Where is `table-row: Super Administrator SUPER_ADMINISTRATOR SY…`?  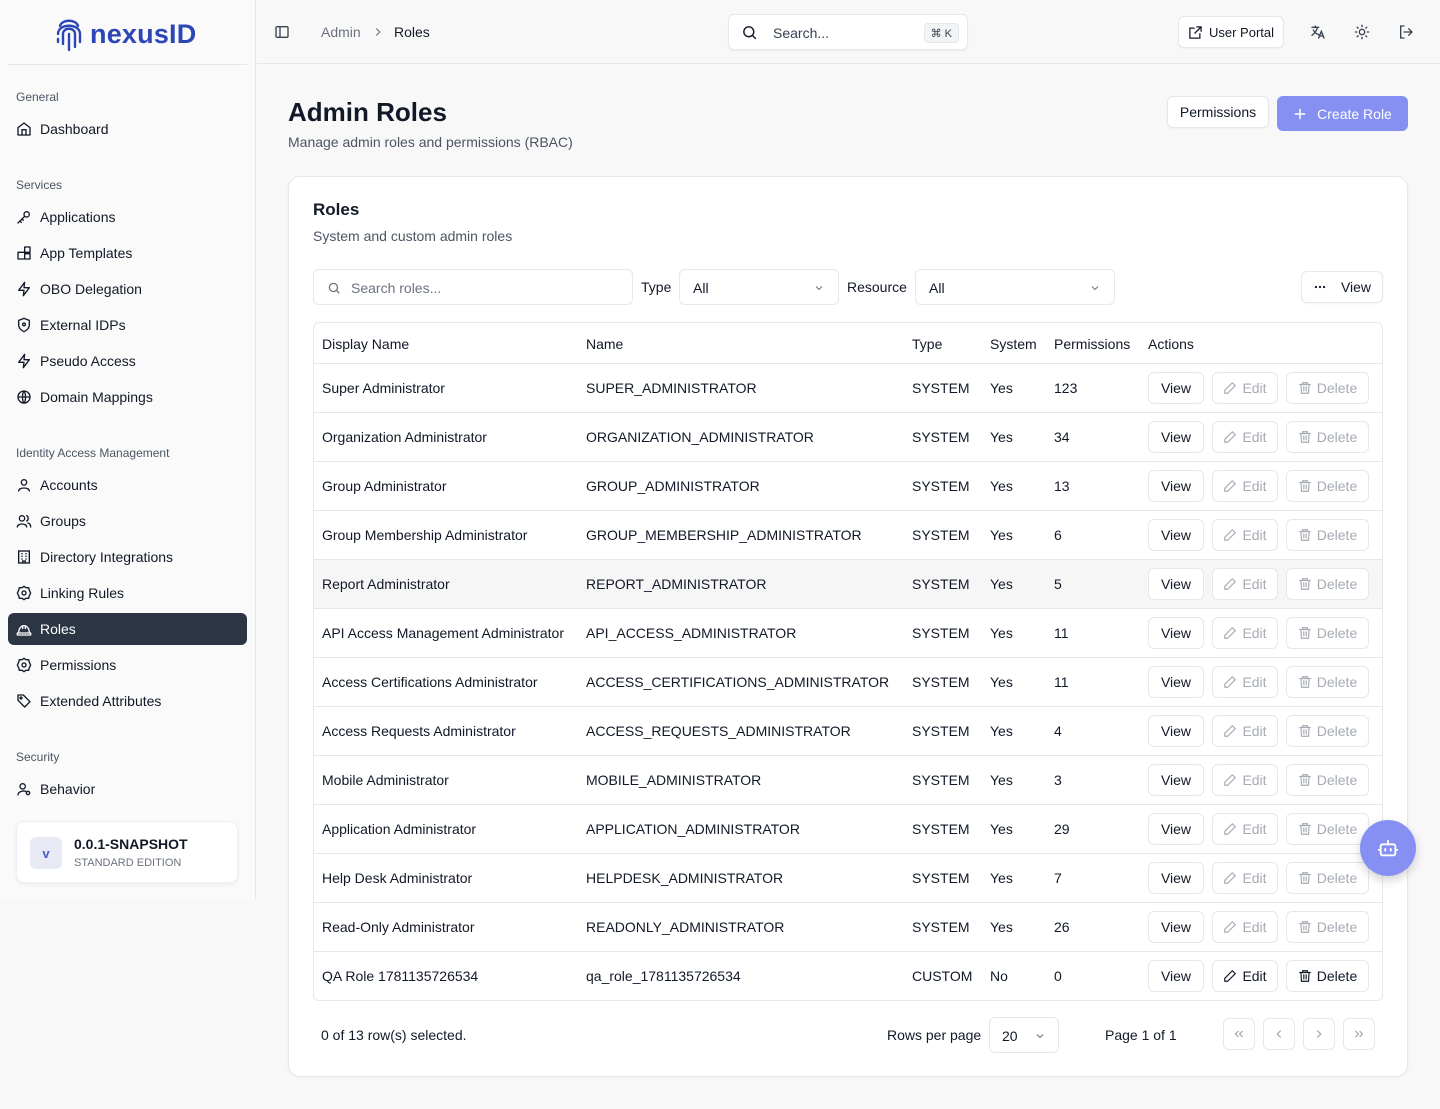
table-row: Super Administrator SUPER_ADMINISTRATOR SY… is located at coordinates (848, 388).